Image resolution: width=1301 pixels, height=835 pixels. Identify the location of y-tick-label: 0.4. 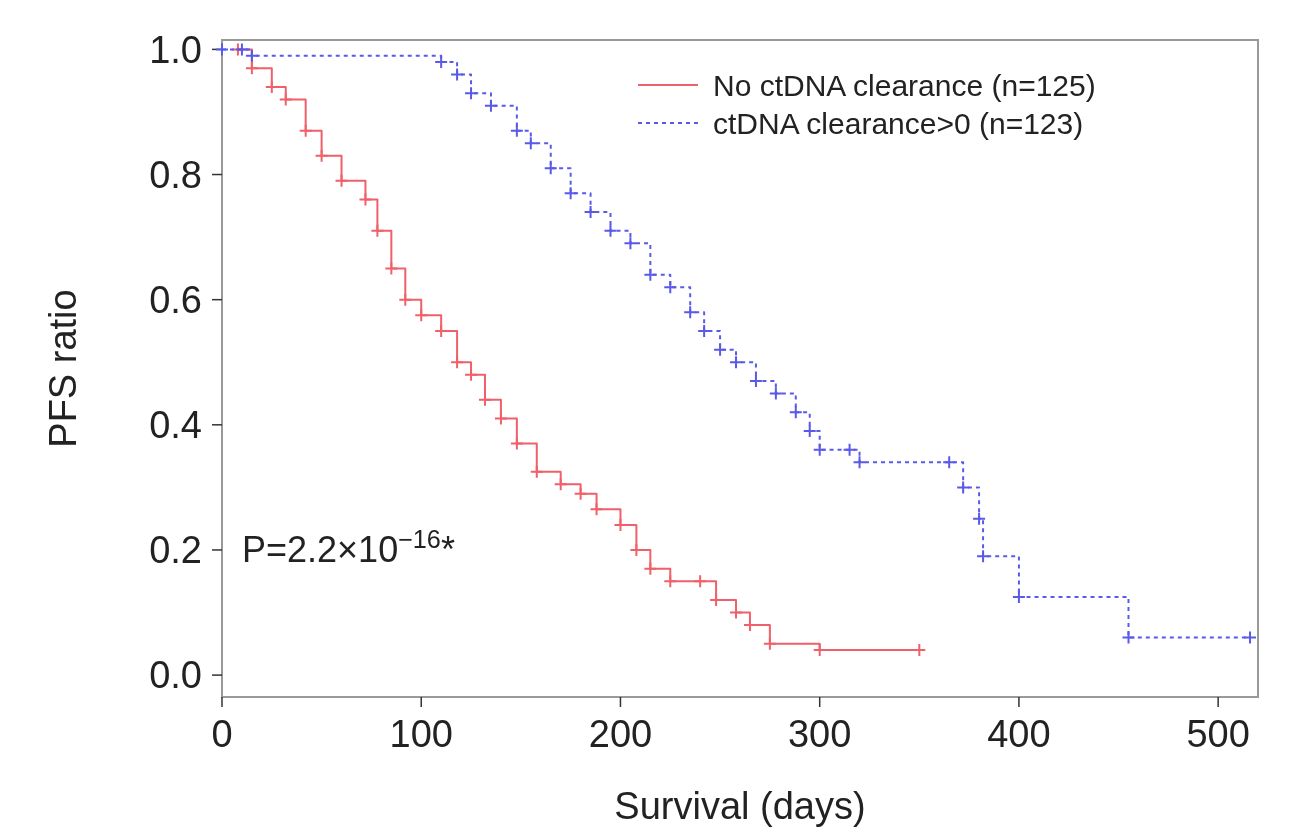
(175, 425).